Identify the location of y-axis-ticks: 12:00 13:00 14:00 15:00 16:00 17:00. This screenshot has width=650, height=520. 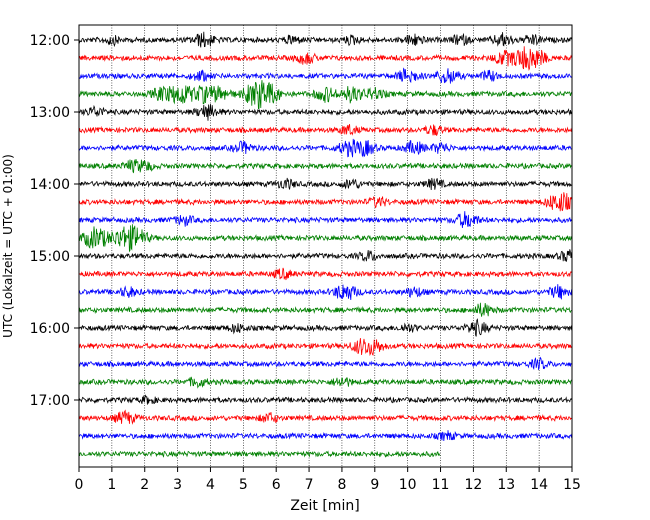
(54, 221).